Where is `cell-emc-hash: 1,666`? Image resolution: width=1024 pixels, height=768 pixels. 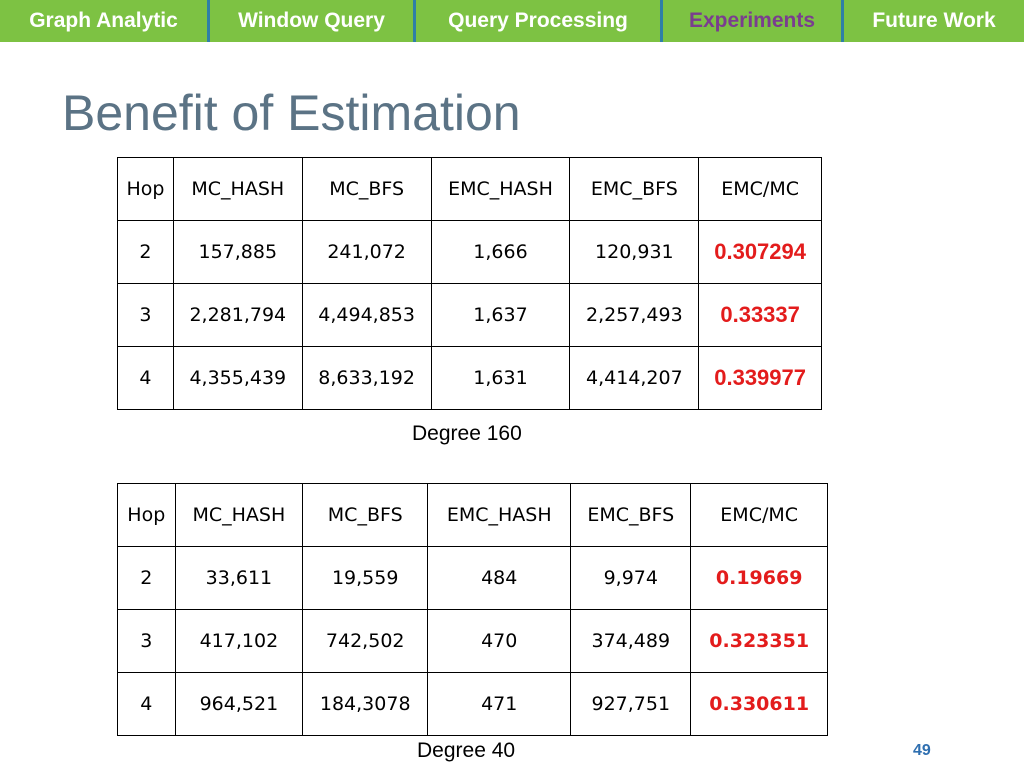
cell-emc-hash: 1,666 is located at coordinates (500, 252).